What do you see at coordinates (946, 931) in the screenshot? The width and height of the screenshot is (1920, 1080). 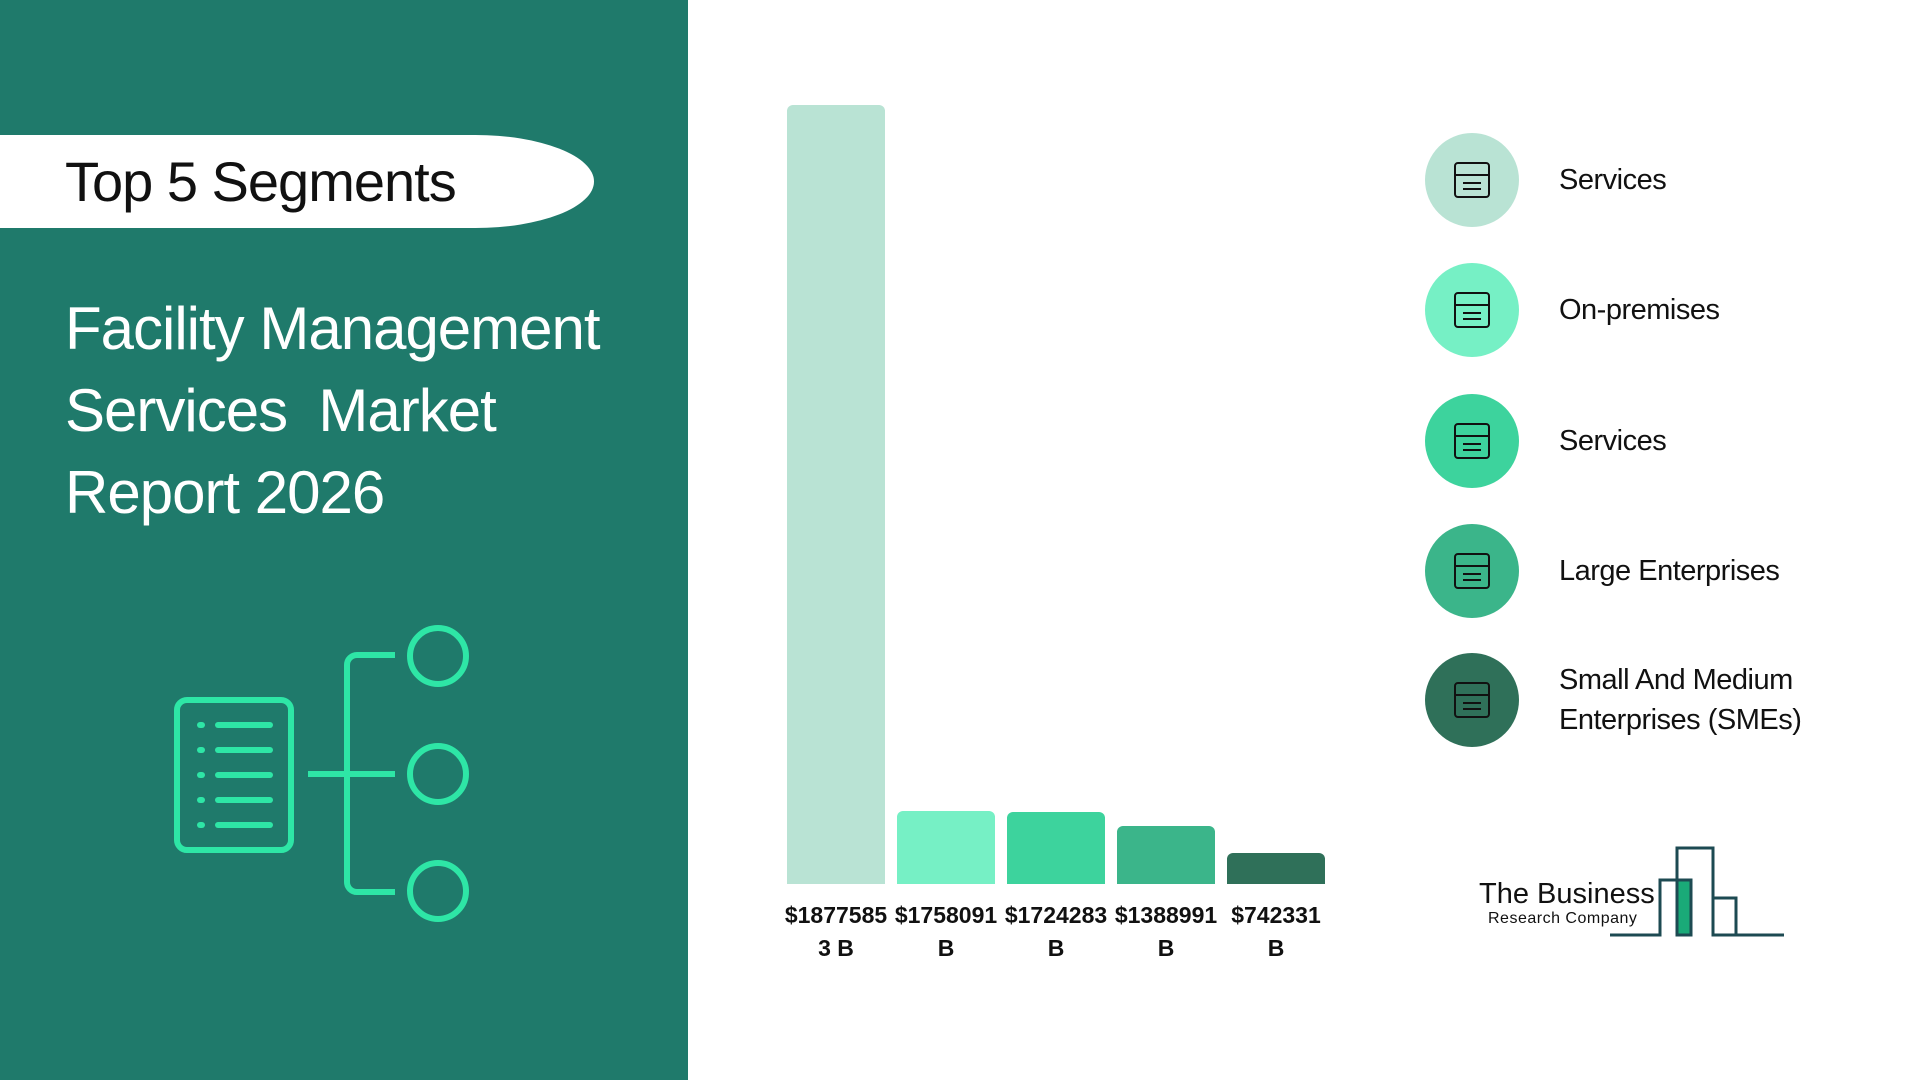 I see `value-label: $1758091 B` at bounding box center [946, 931].